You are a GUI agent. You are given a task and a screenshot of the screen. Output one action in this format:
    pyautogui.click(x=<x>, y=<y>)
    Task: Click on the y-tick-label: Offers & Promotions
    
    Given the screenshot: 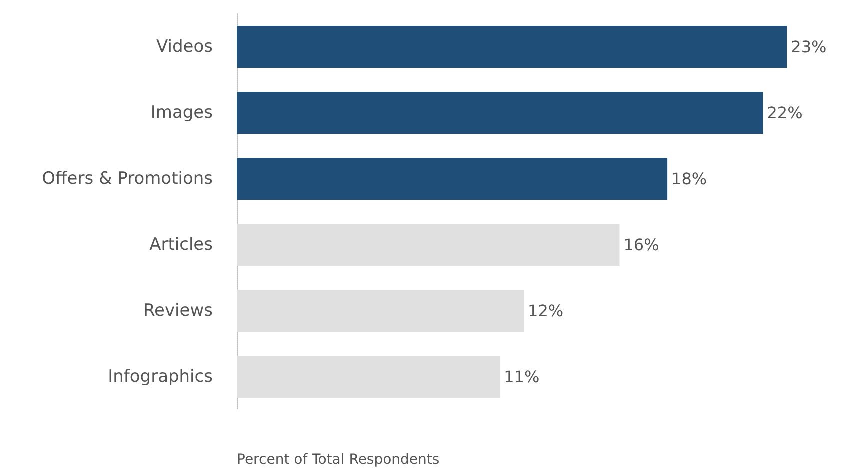 What is the action you would take?
    pyautogui.click(x=128, y=179)
    